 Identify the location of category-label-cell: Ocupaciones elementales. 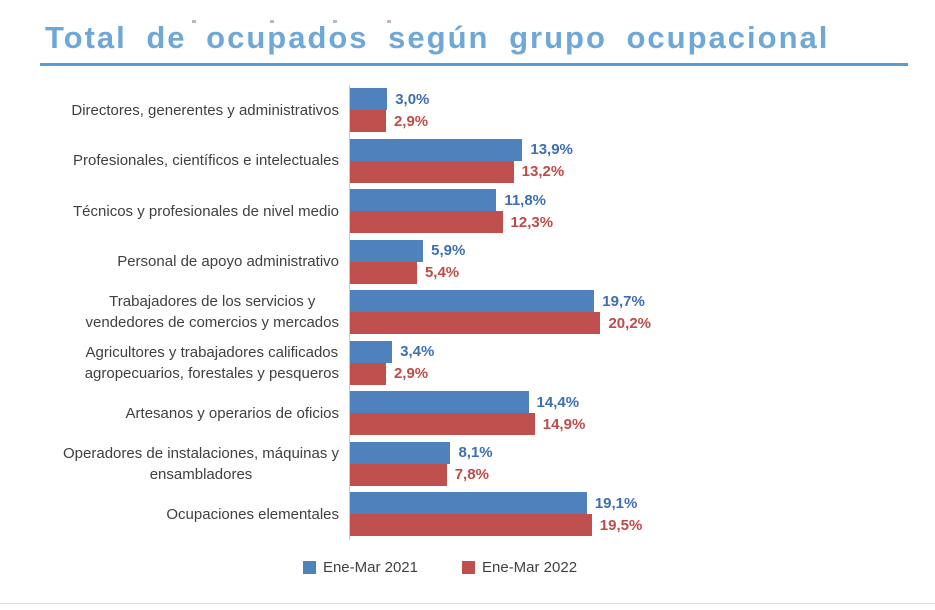
(194, 514).